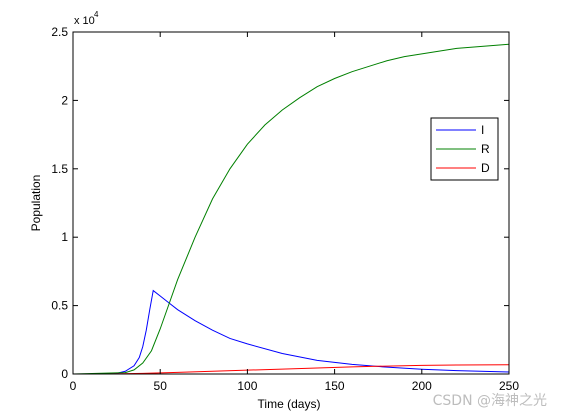  Describe the element at coordinates (84, 21) in the screenshot. I see `y-multiplier-label: x 10` at that location.